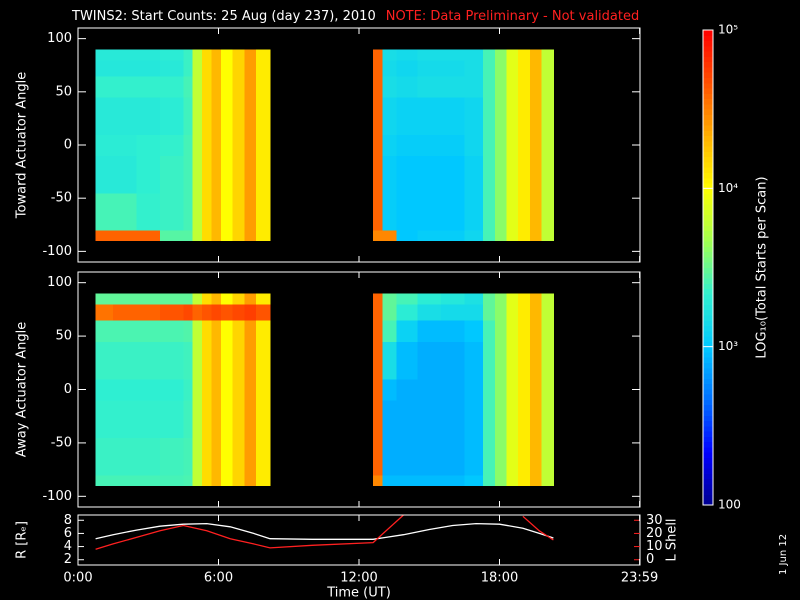  What do you see at coordinates (654, 546) in the screenshot?
I see `y2-tick-label: 10` at bounding box center [654, 546].